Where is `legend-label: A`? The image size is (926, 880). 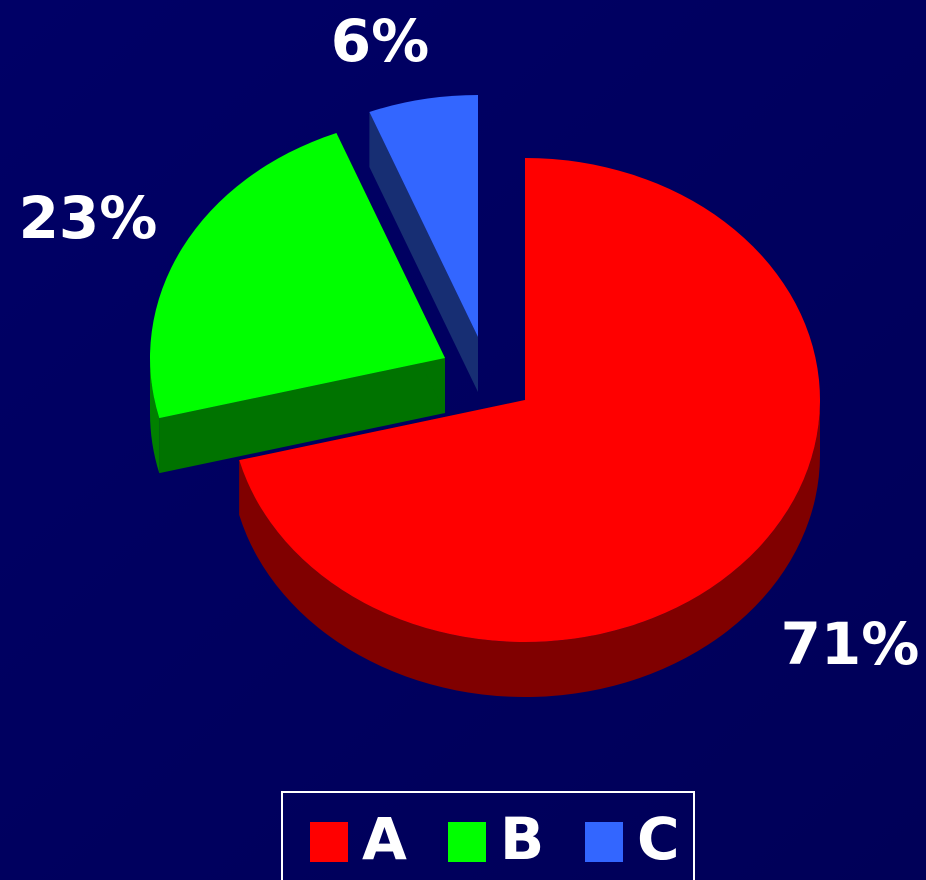
legend-label: A is located at coordinates (384, 839).